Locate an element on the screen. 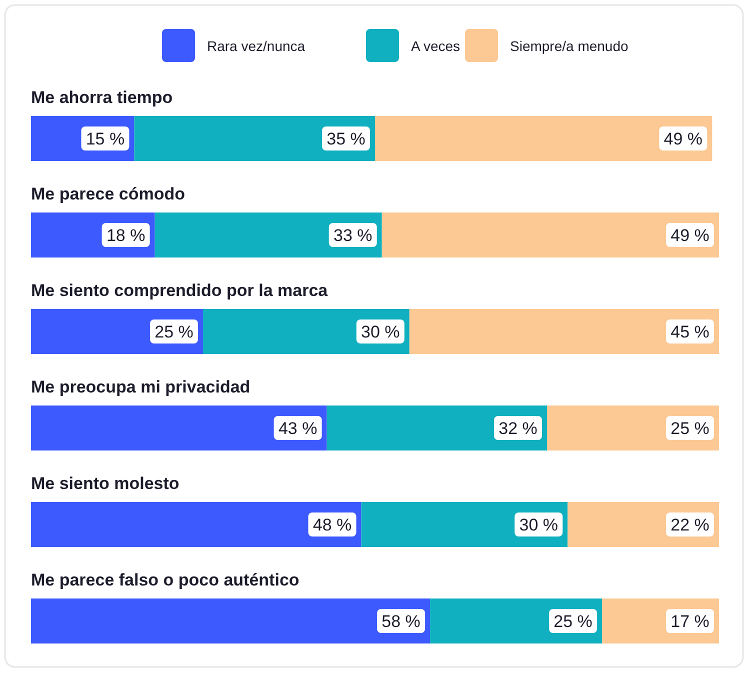  data-label: 48 % is located at coordinates (332, 525).